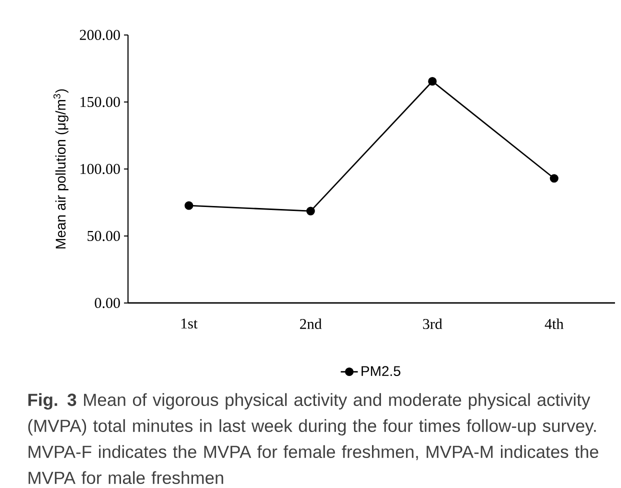  I want to click on y-tick-label: 150.00, so click(100, 102).